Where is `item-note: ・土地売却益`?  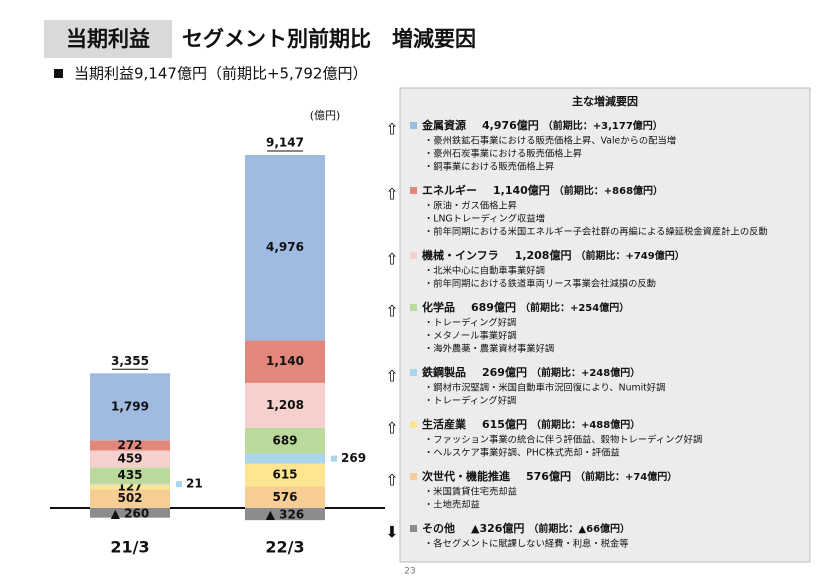 item-note: ・土地売却益 is located at coordinates (452, 505).